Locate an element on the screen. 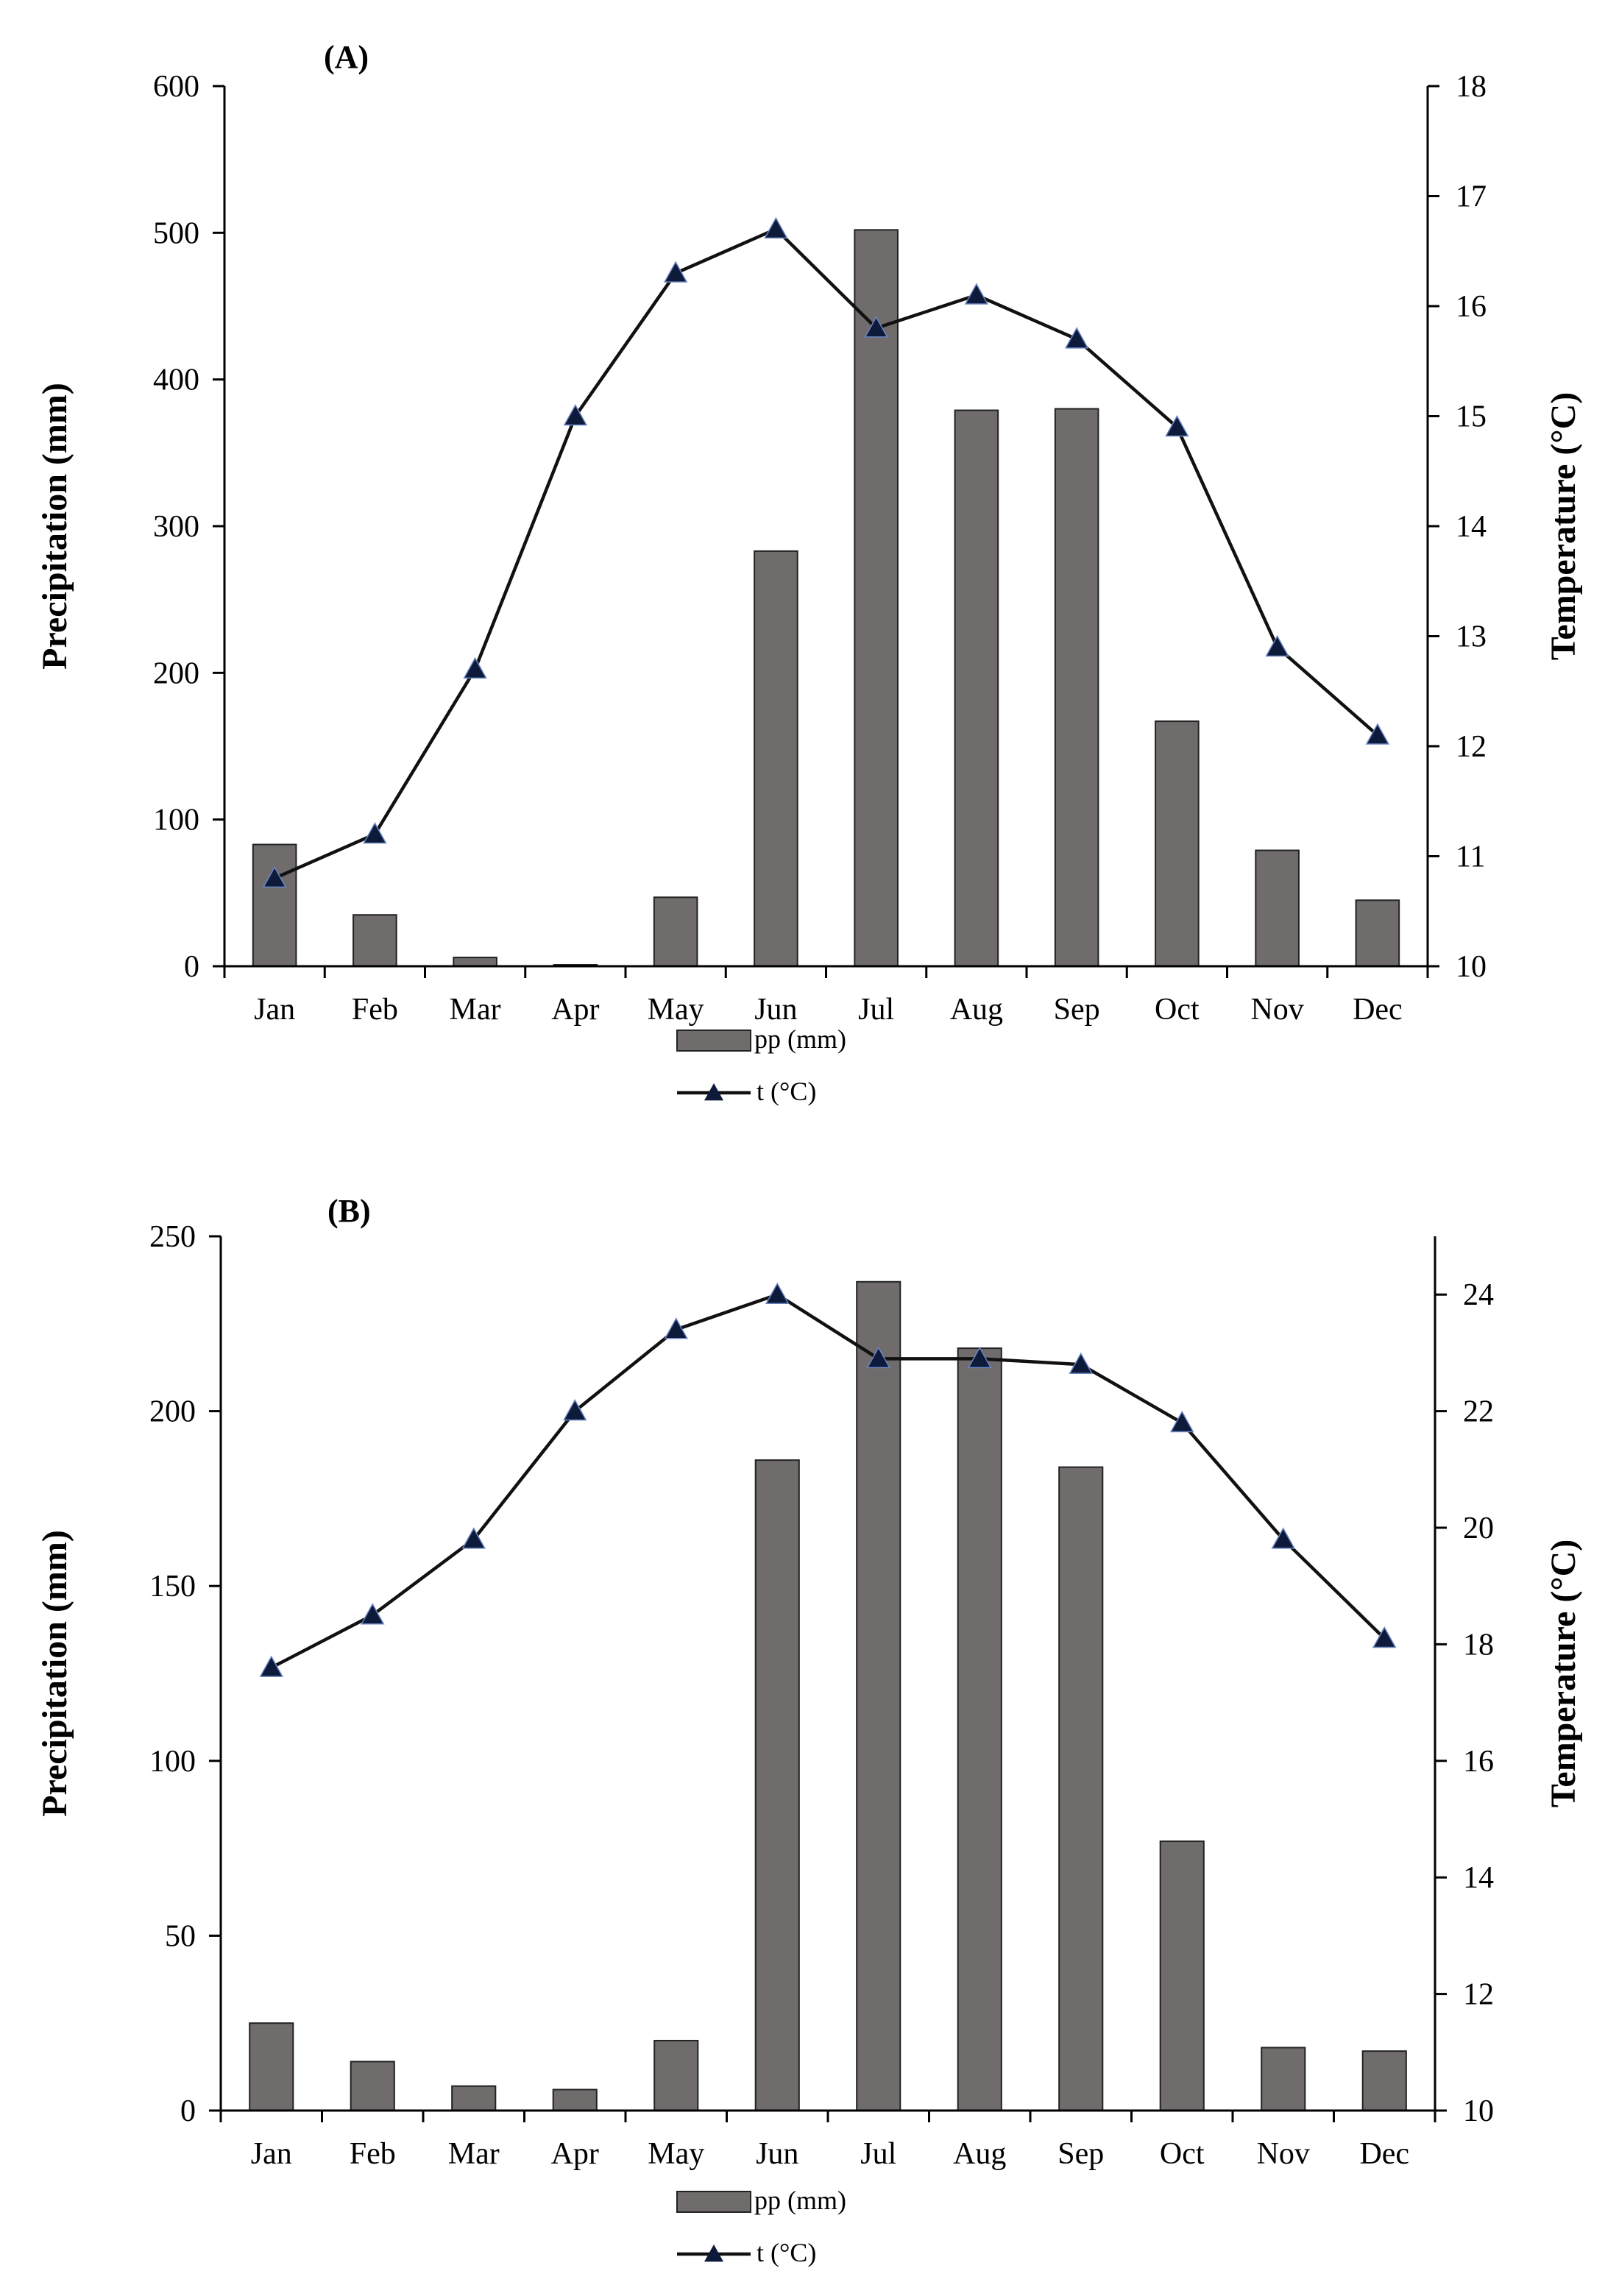  precipitation-bar-jan is located at coordinates (274, 905).